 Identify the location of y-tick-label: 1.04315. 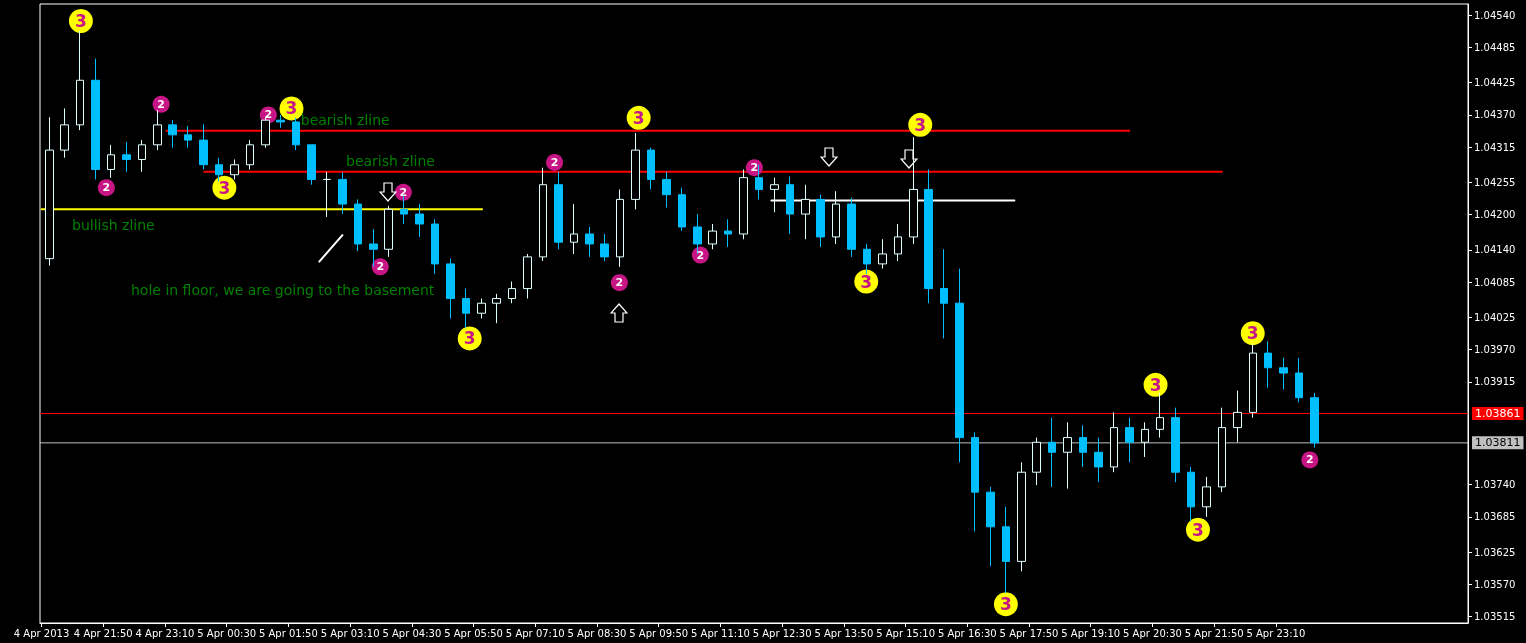
(1495, 147).